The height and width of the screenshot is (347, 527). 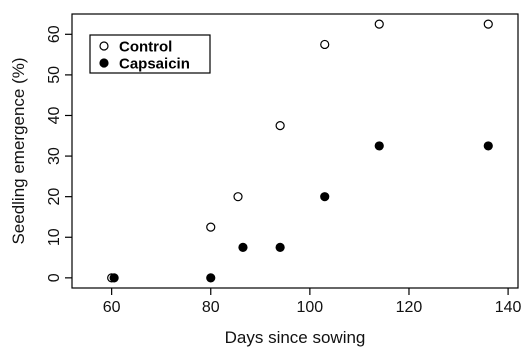 I want to click on x-tick-label: 120, so click(x=409, y=307).